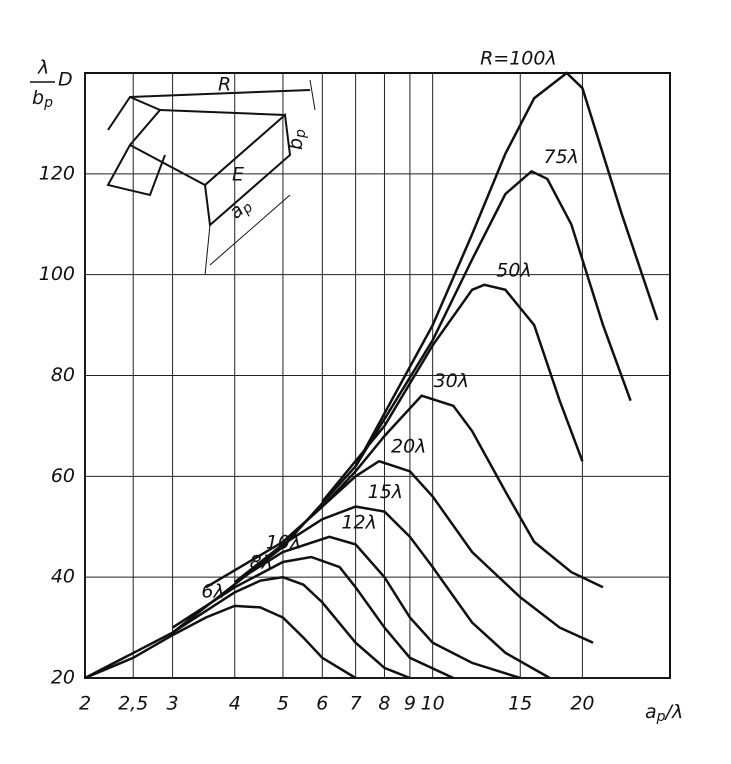  What do you see at coordinates (133, 704) in the screenshot?
I see `x-tick-label: 2,5` at bounding box center [133, 704].